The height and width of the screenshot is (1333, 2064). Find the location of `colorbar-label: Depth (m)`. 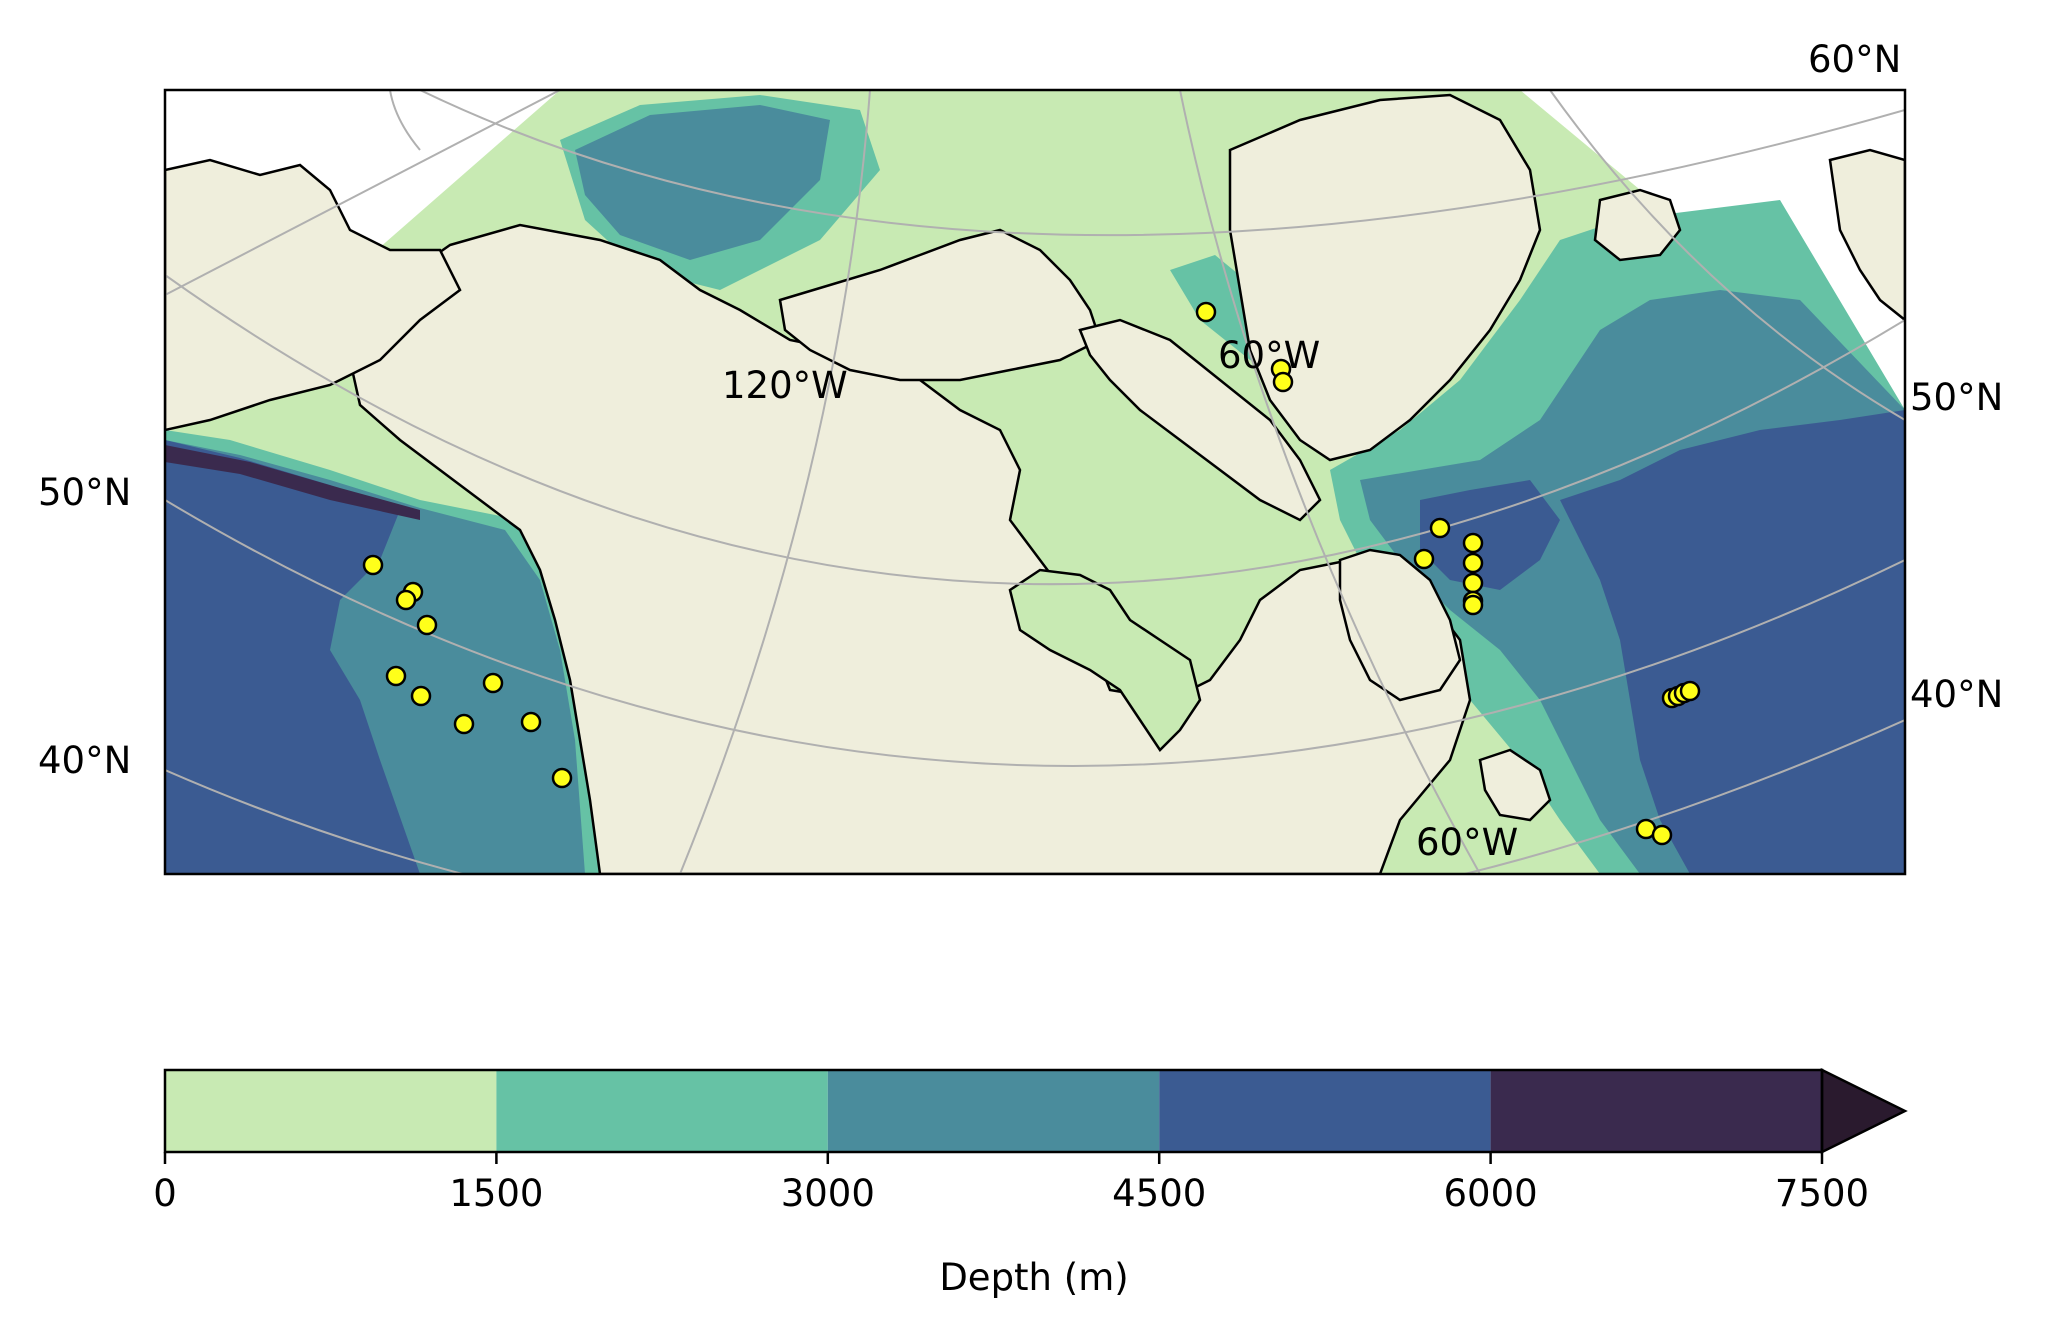

colorbar-label: Depth (m) is located at coordinates (1033, 1277).